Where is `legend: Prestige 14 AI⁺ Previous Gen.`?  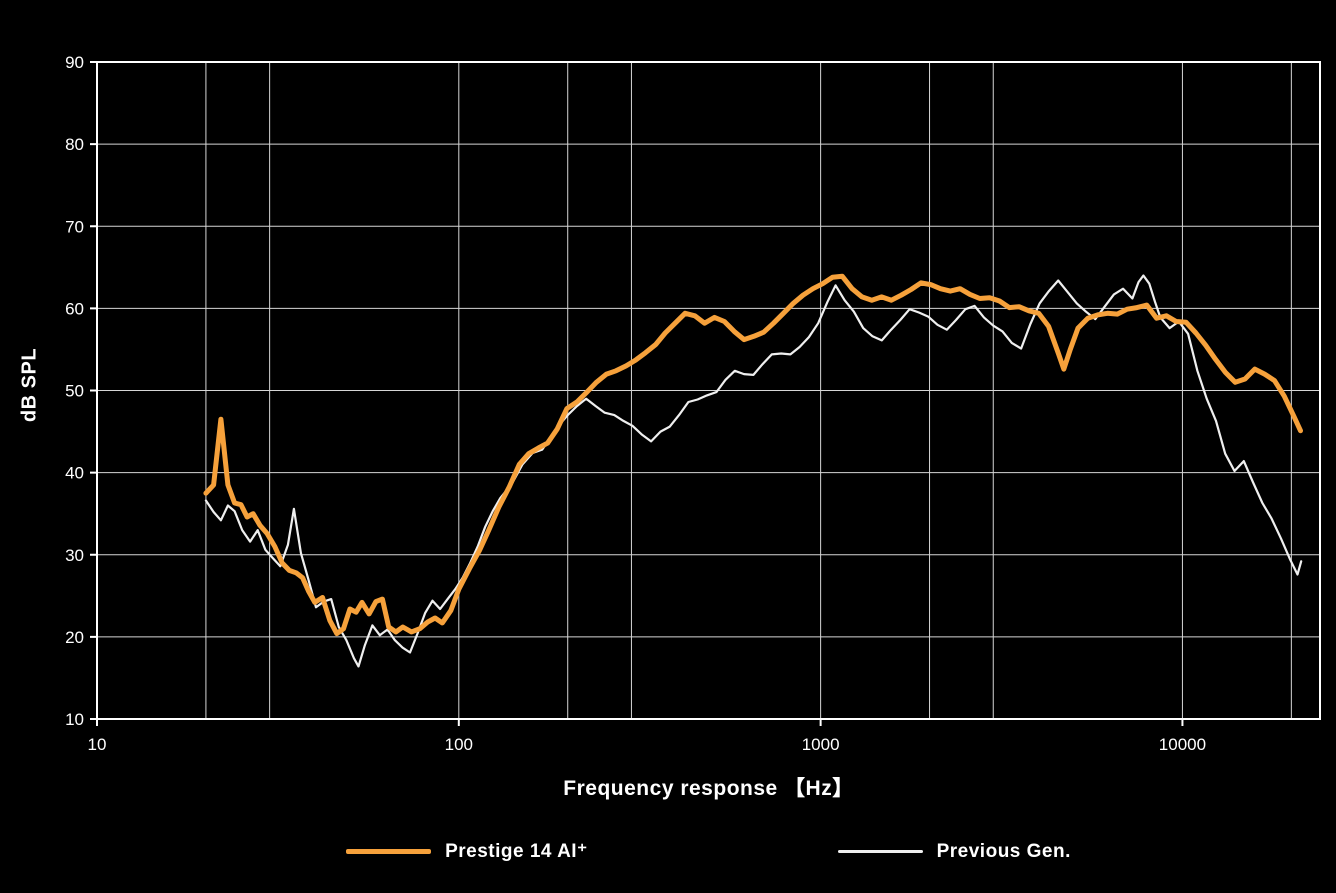
legend: Prestige 14 AI⁺ Previous Gen. is located at coordinates (708, 851).